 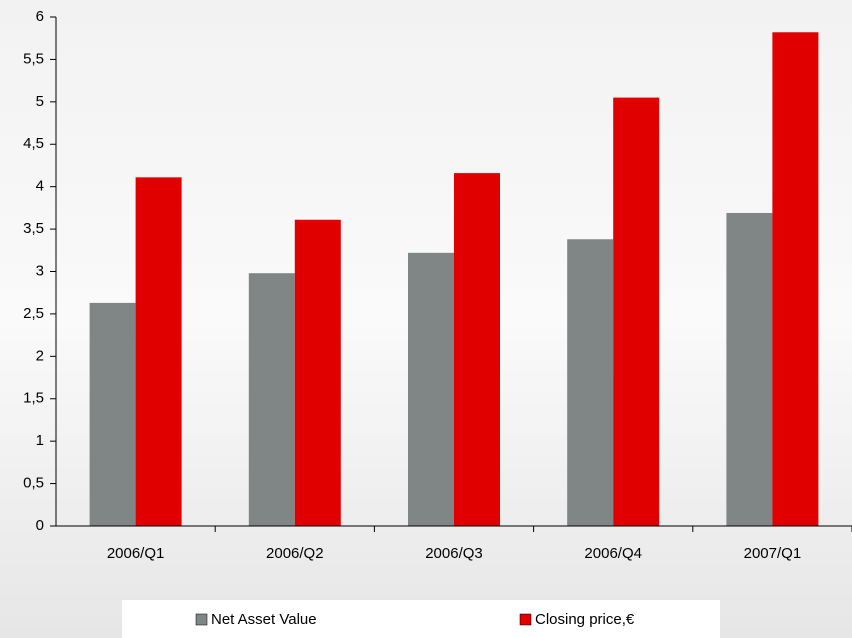 I want to click on legend-label: Net Asset Value, so click(x=264, y=619).